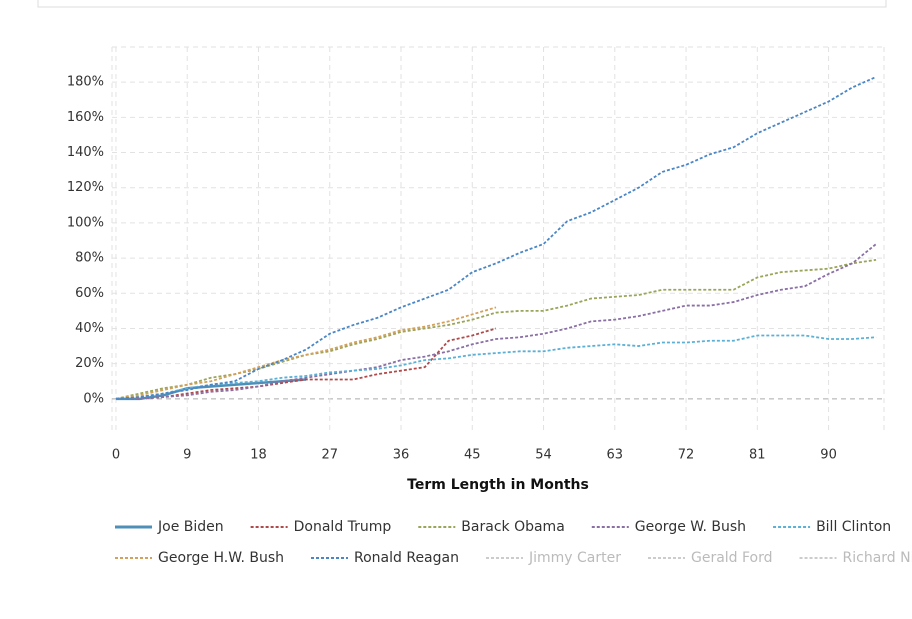 The width and height of the screenshot is (912, 619). What do you see at coordinates (757, 455) in the screenshot?
I see `x-tick-label: 81` at bounding box center [757, 455].